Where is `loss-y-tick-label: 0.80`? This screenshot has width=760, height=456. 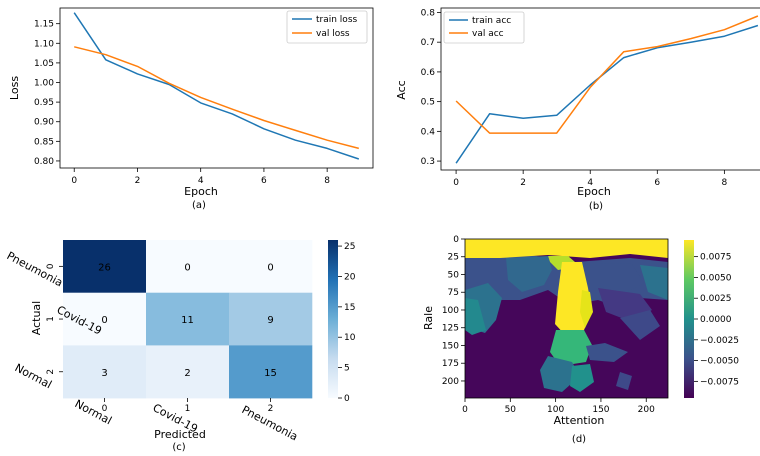 loss-y-tick-label: 0.80 is located at coordinates (44, 162).